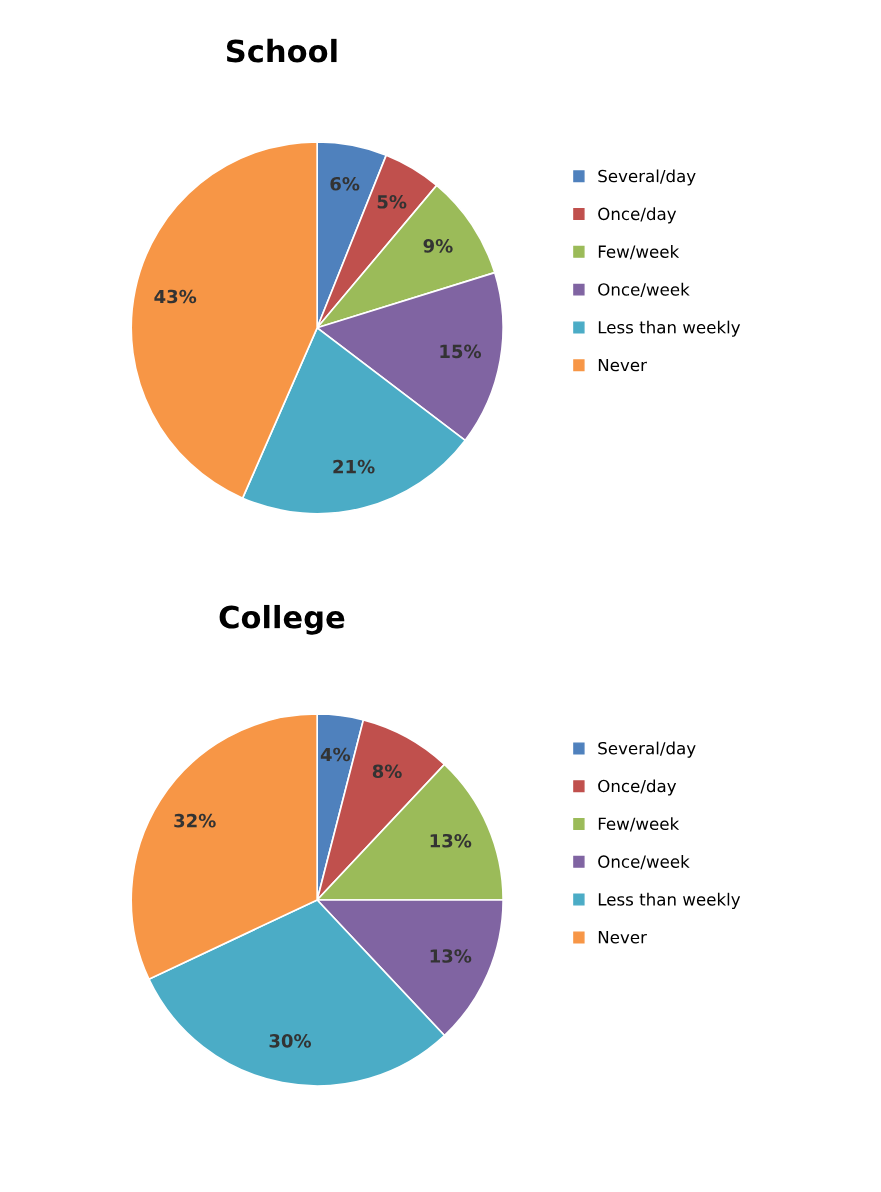 This screenshot has width=881, height=1192. What do you see at coordinates (354, 466) in the screenshot?
I see `data-label: 21%` at bounding box center [354, 466].